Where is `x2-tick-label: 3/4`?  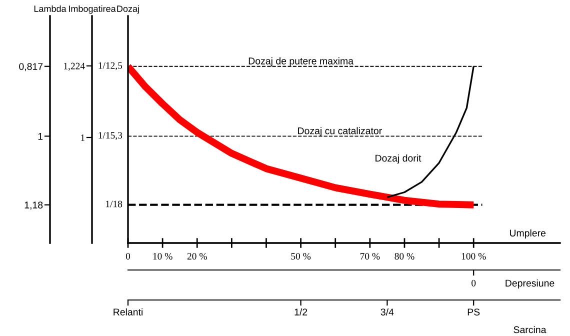
x2-tick-label: 3/4 is located at coordinates (387, 312).